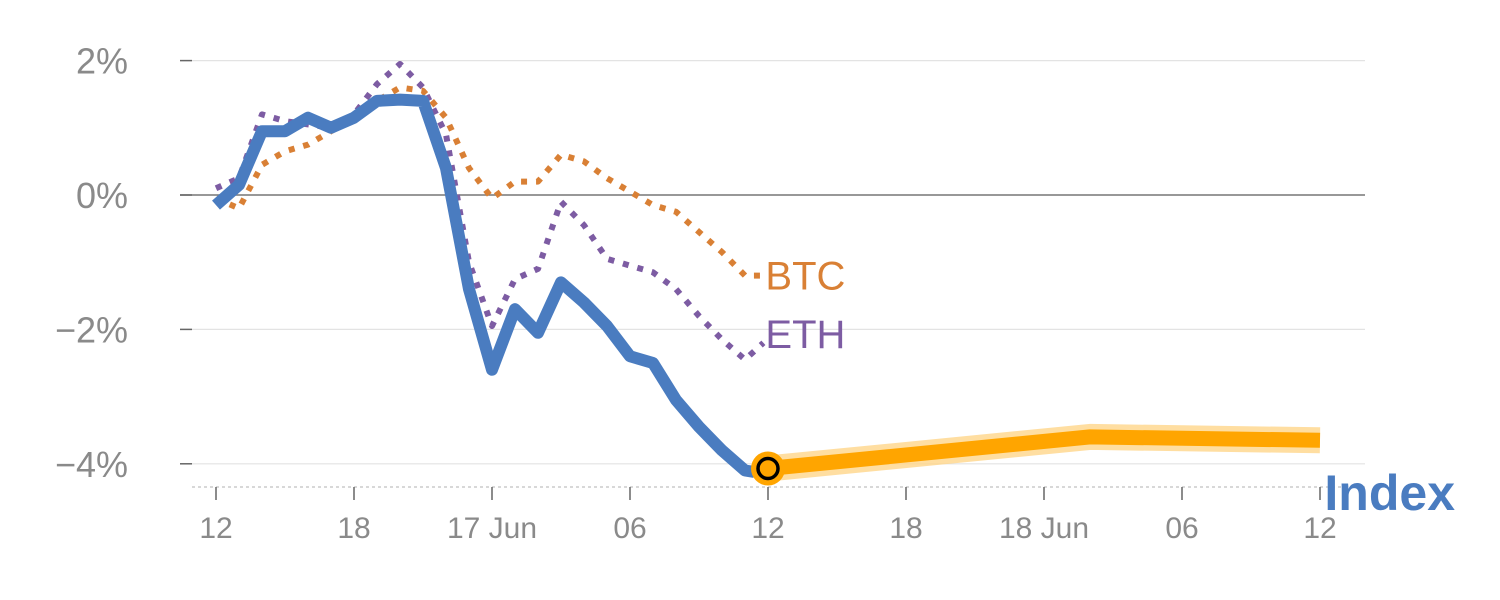  What do you see at coordinates (805, 277) in the screenshot?
I see `series-label-btc: BTC` at bounding box center [805, 277].